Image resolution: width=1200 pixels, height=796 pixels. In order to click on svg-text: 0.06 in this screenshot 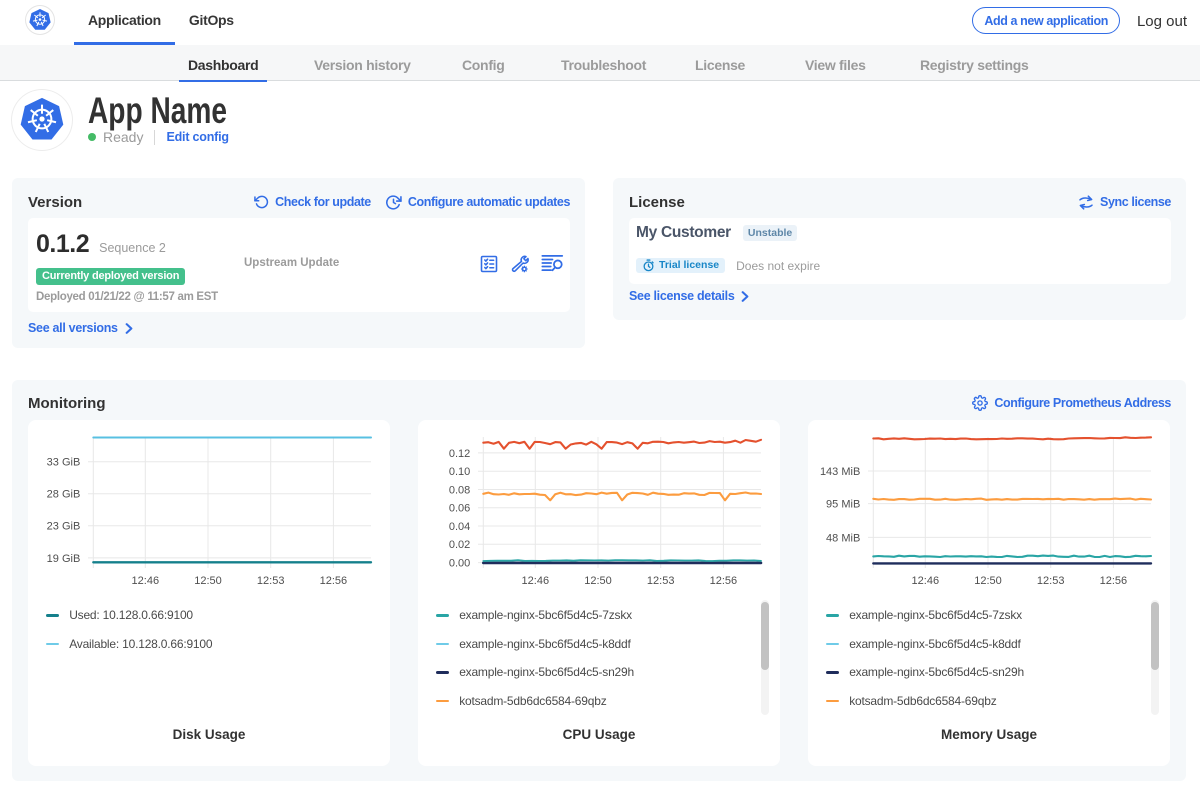, I will do `click(459, 509)`.